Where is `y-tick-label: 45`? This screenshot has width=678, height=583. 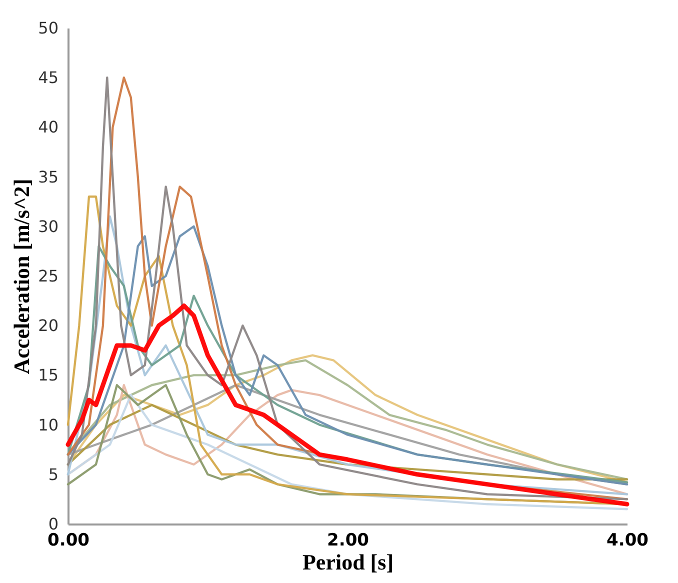
y-tick-label: 45 is located at coordinates (48, 78).